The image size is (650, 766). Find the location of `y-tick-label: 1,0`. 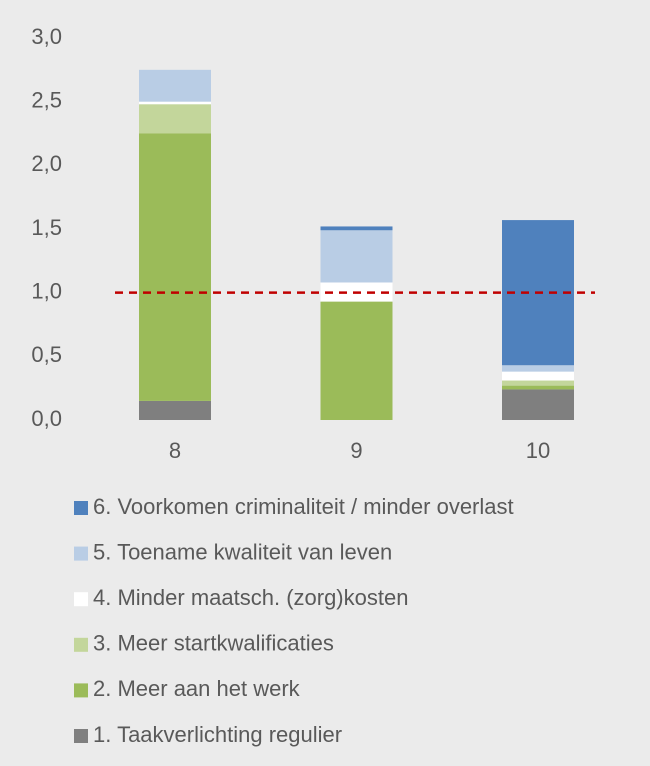

y-tick-label: 1,0 is located at coordinates (46, 290).